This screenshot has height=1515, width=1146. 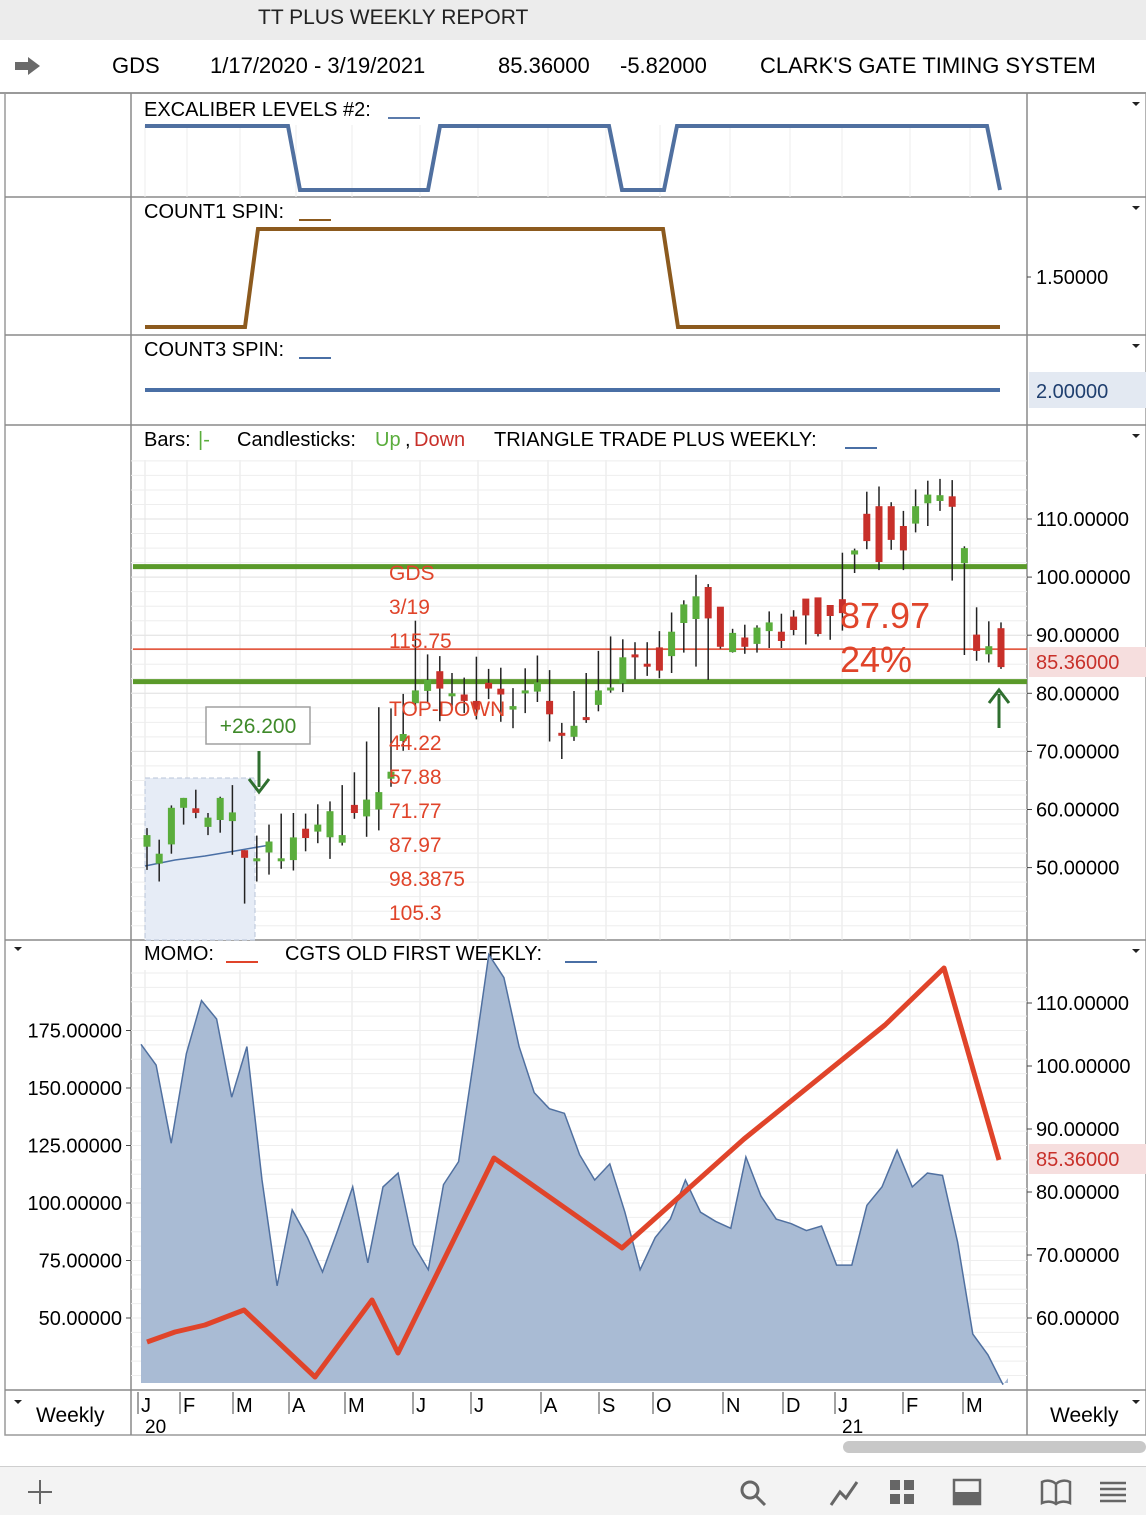 I want to click on price-tick-label: 60.00000, so click(x=1077, y=811).